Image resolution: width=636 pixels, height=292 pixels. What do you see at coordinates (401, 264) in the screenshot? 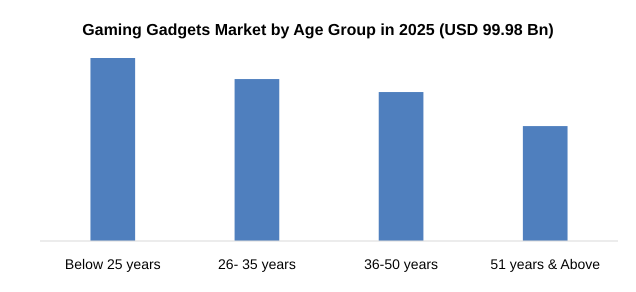
I see `x-tick-label: 36-50 years` at bounding box center [401, 264].